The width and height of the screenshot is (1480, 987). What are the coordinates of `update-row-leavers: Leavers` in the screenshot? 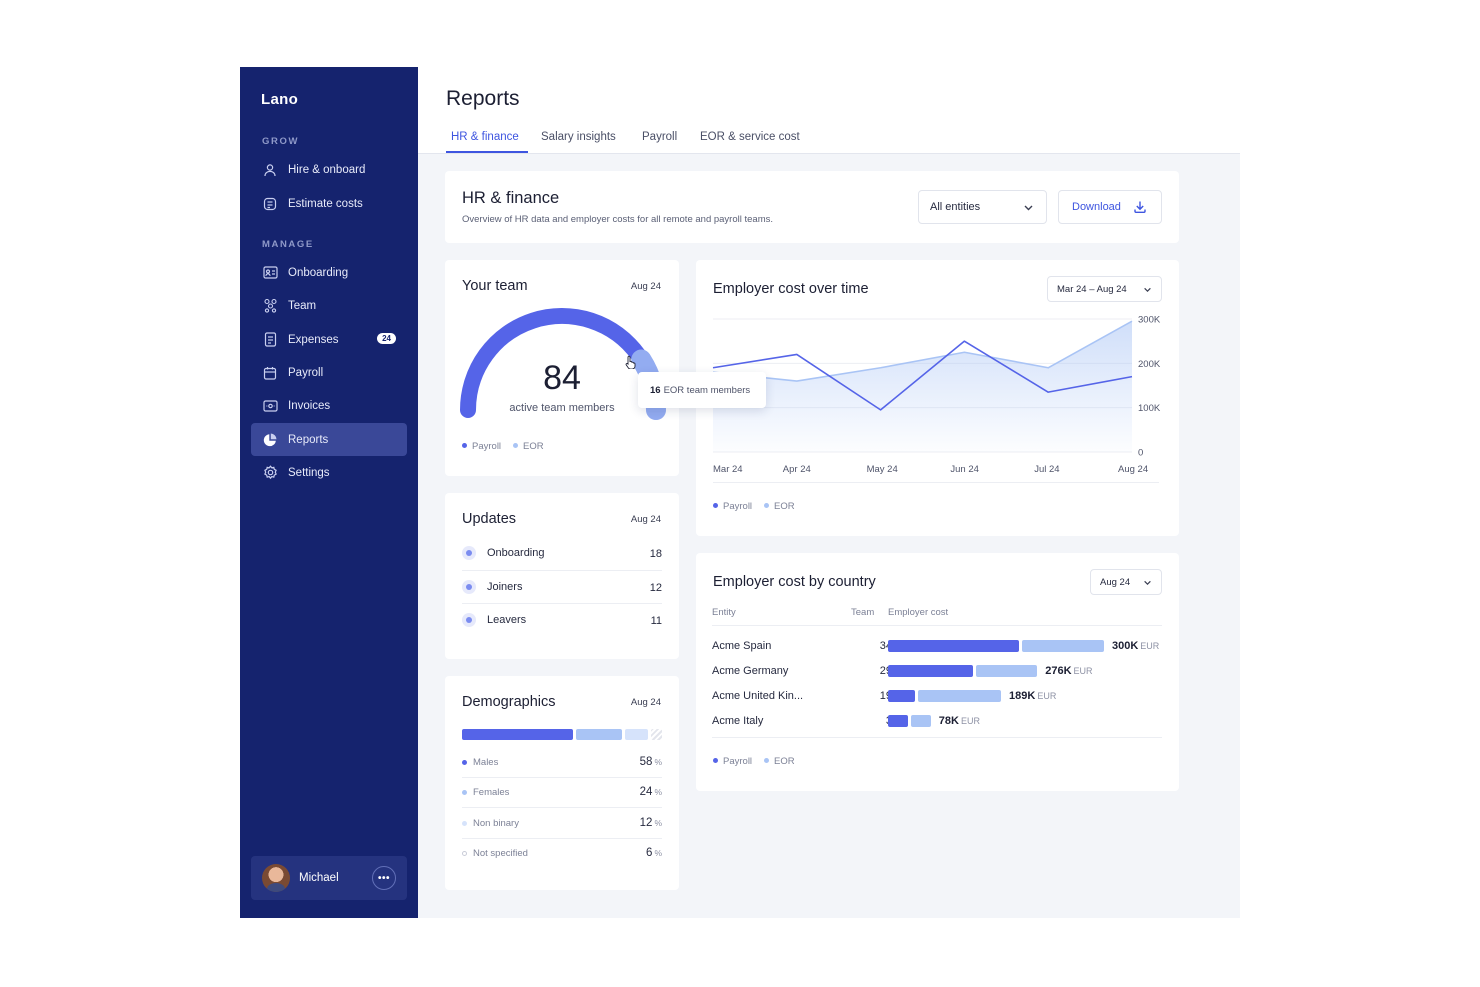 It's located at (494, 620).